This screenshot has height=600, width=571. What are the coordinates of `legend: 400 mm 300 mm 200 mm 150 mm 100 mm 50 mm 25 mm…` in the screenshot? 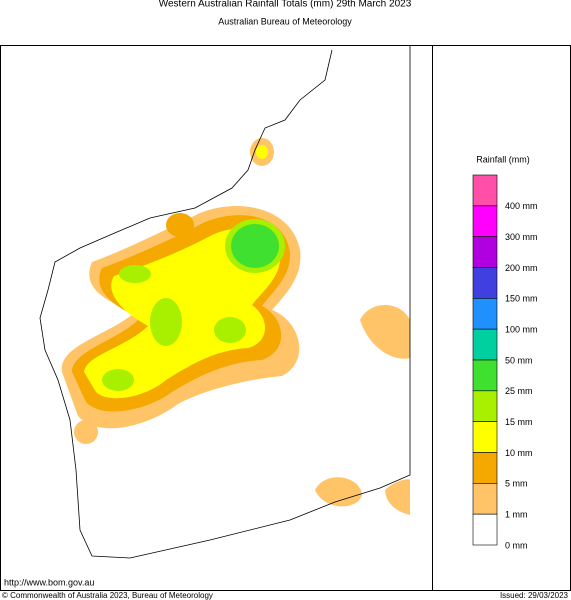 It's located at (505, 362).